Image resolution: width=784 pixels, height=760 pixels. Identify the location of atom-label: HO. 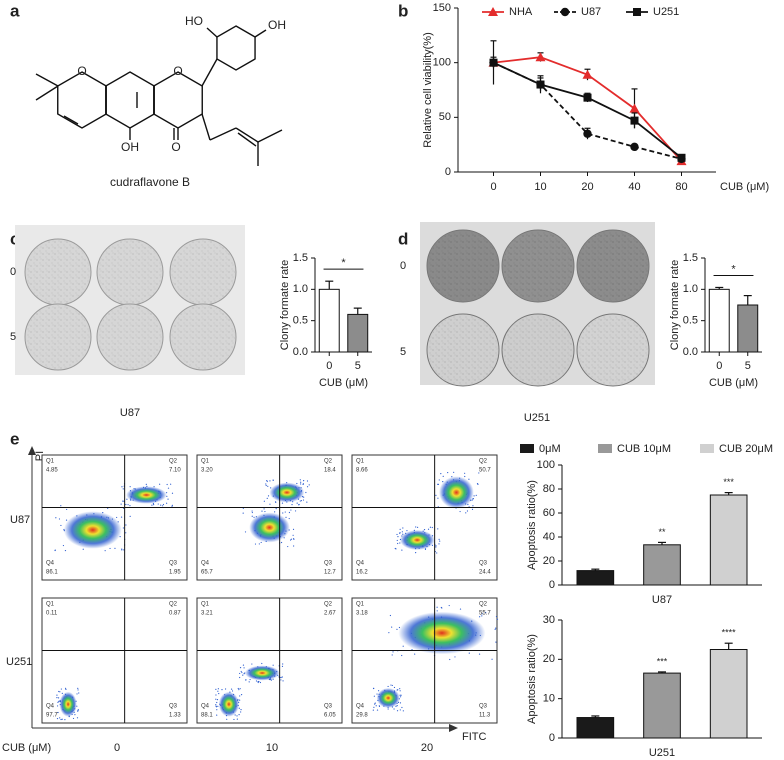
(194, 21).